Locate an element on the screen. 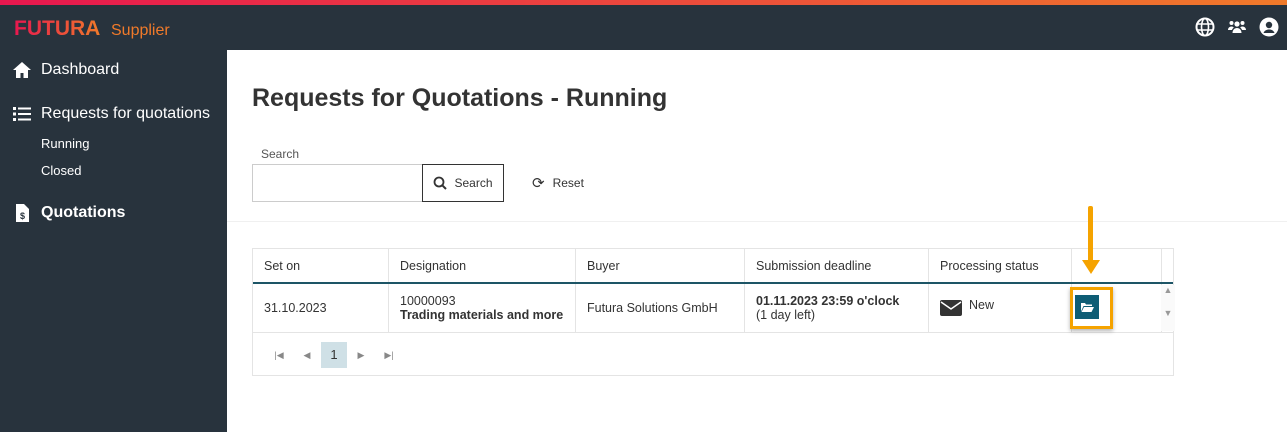 Image resolution: width=1287 pixels, height=432 pixels. divider is located at coordinates (757, 221).